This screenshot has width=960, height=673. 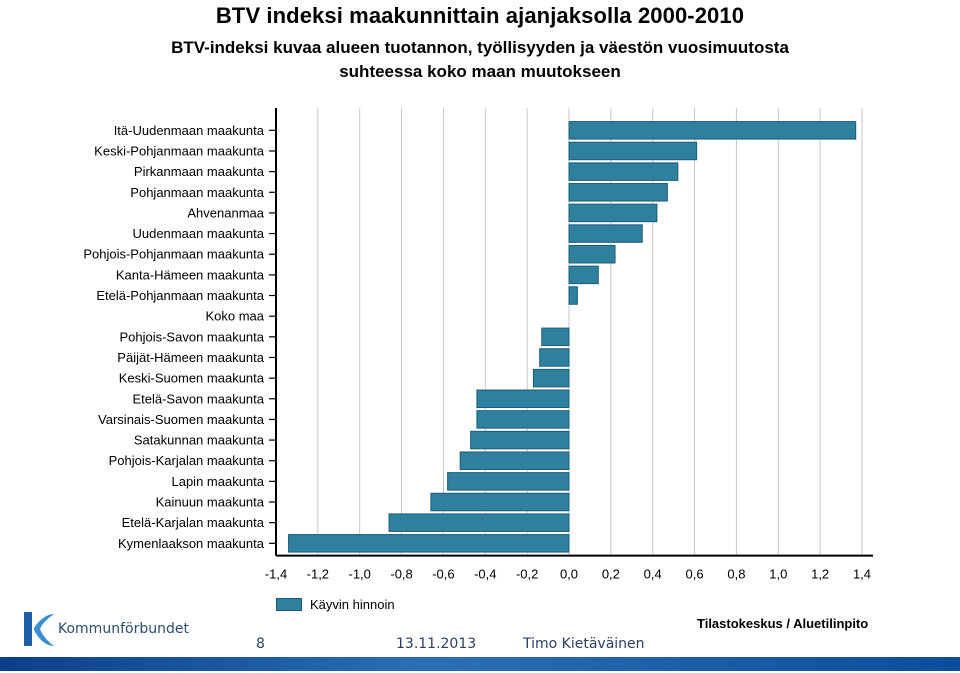 I want to click on legend-swatch, so click(x=289, y=604).